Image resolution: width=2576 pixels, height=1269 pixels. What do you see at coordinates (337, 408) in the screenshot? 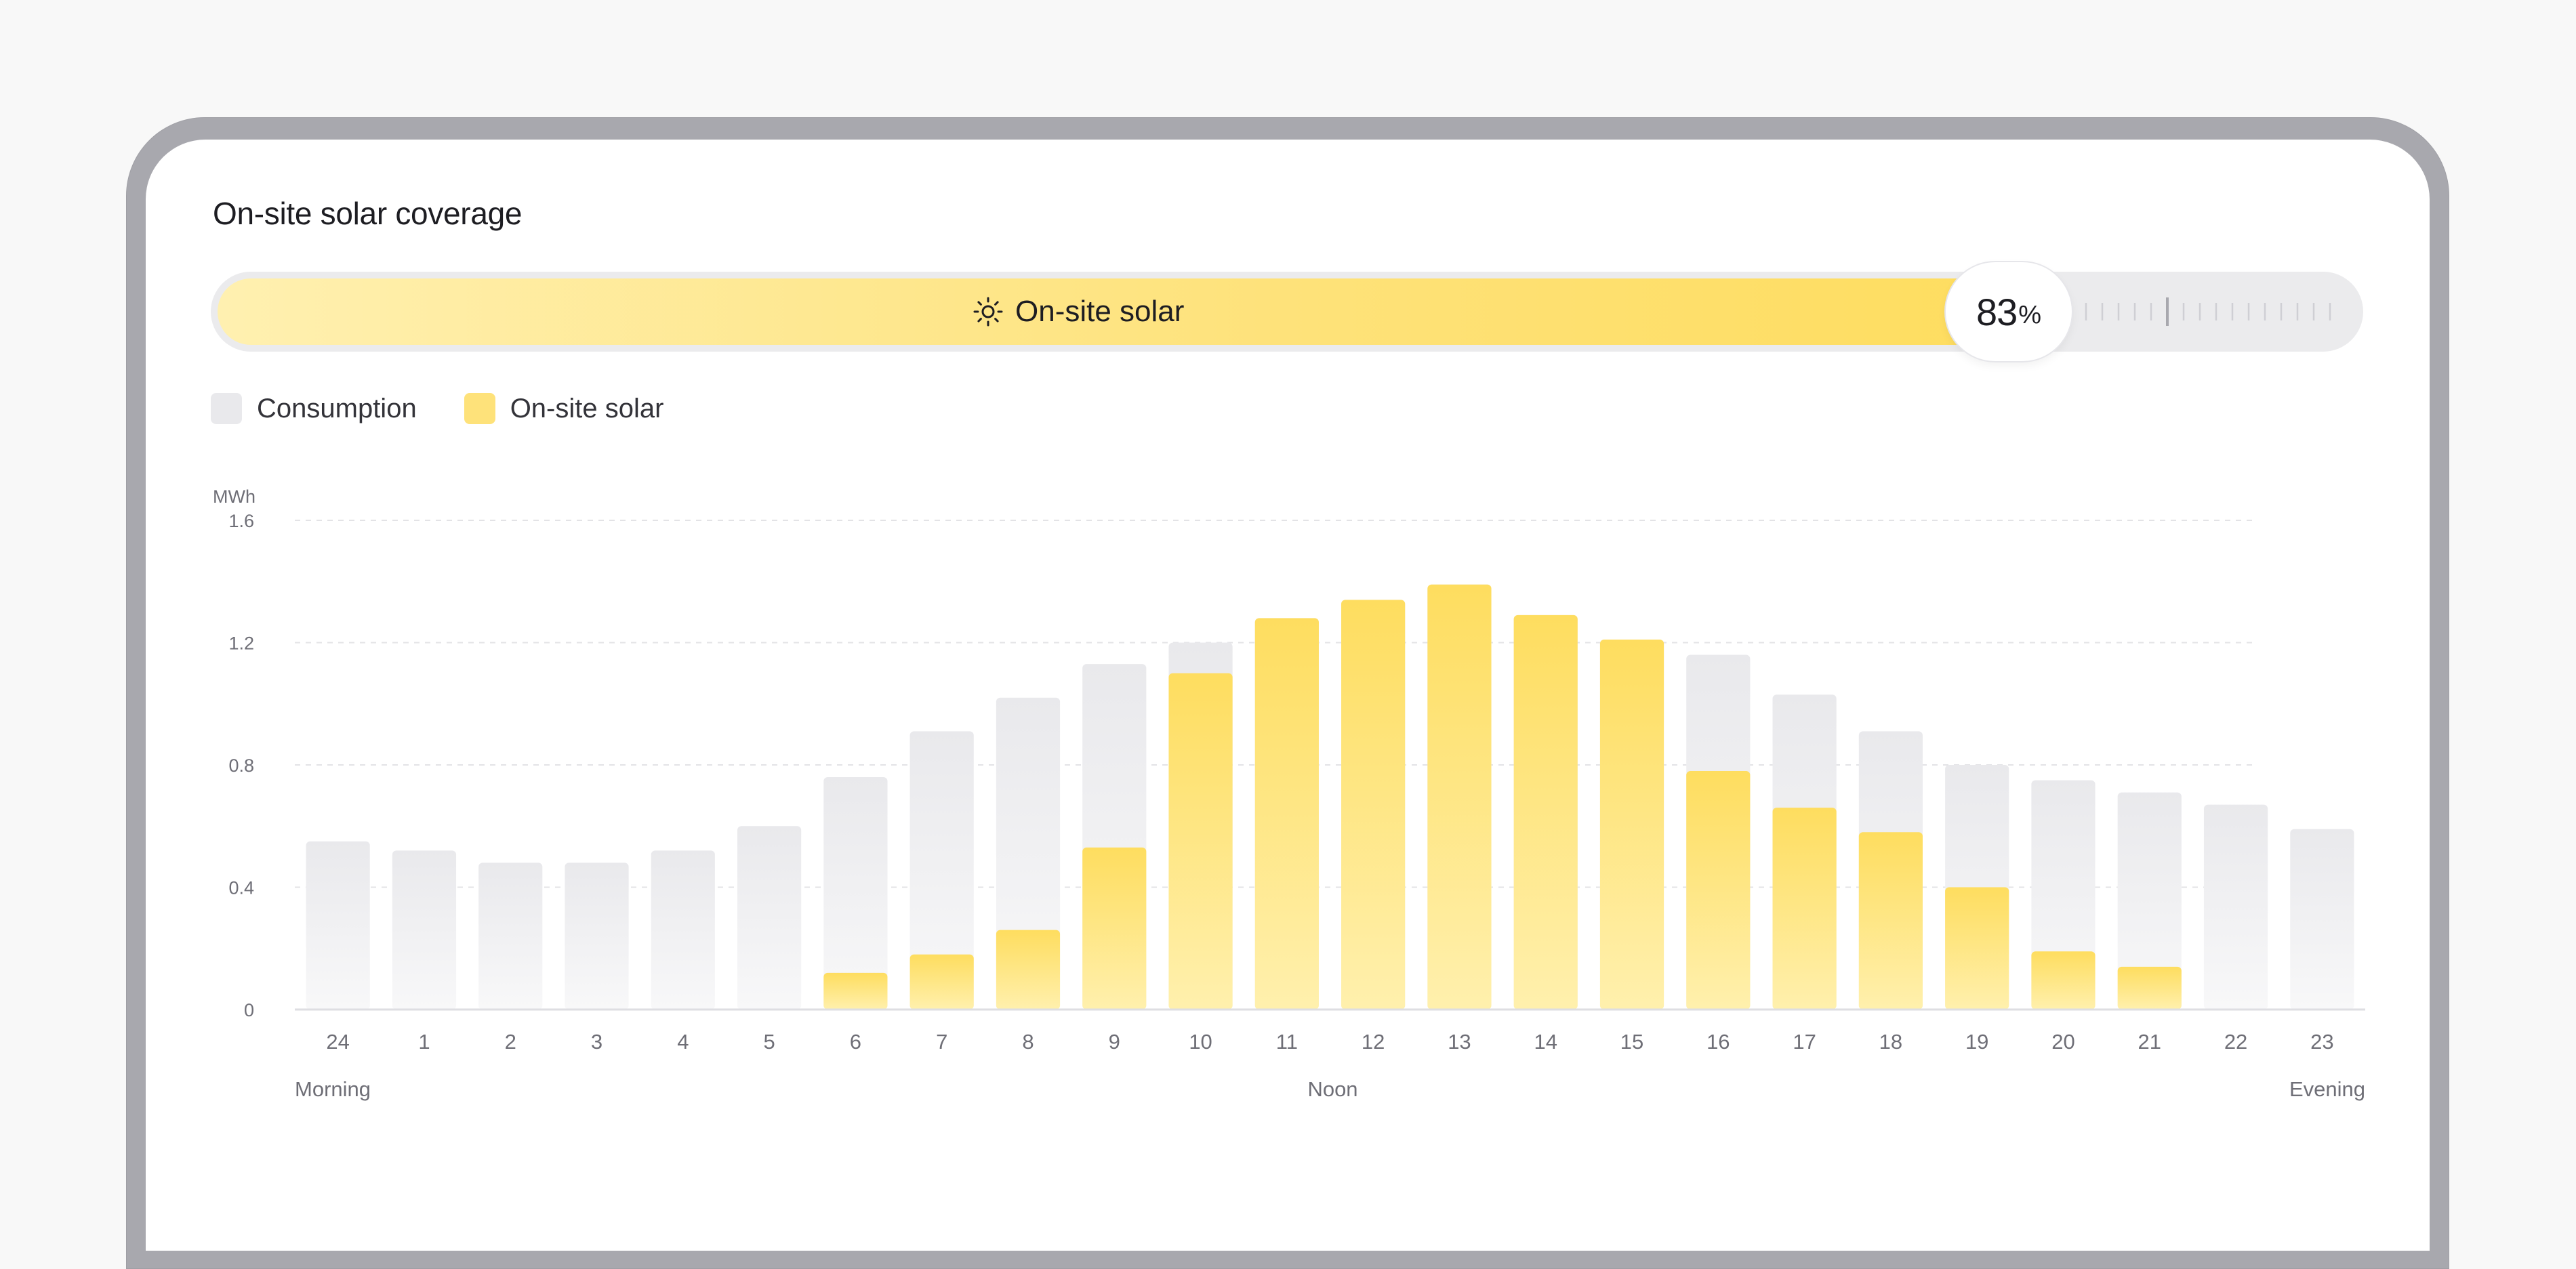
I see `legend-label-consumption: Consumption` at bounding box center [337, 408].